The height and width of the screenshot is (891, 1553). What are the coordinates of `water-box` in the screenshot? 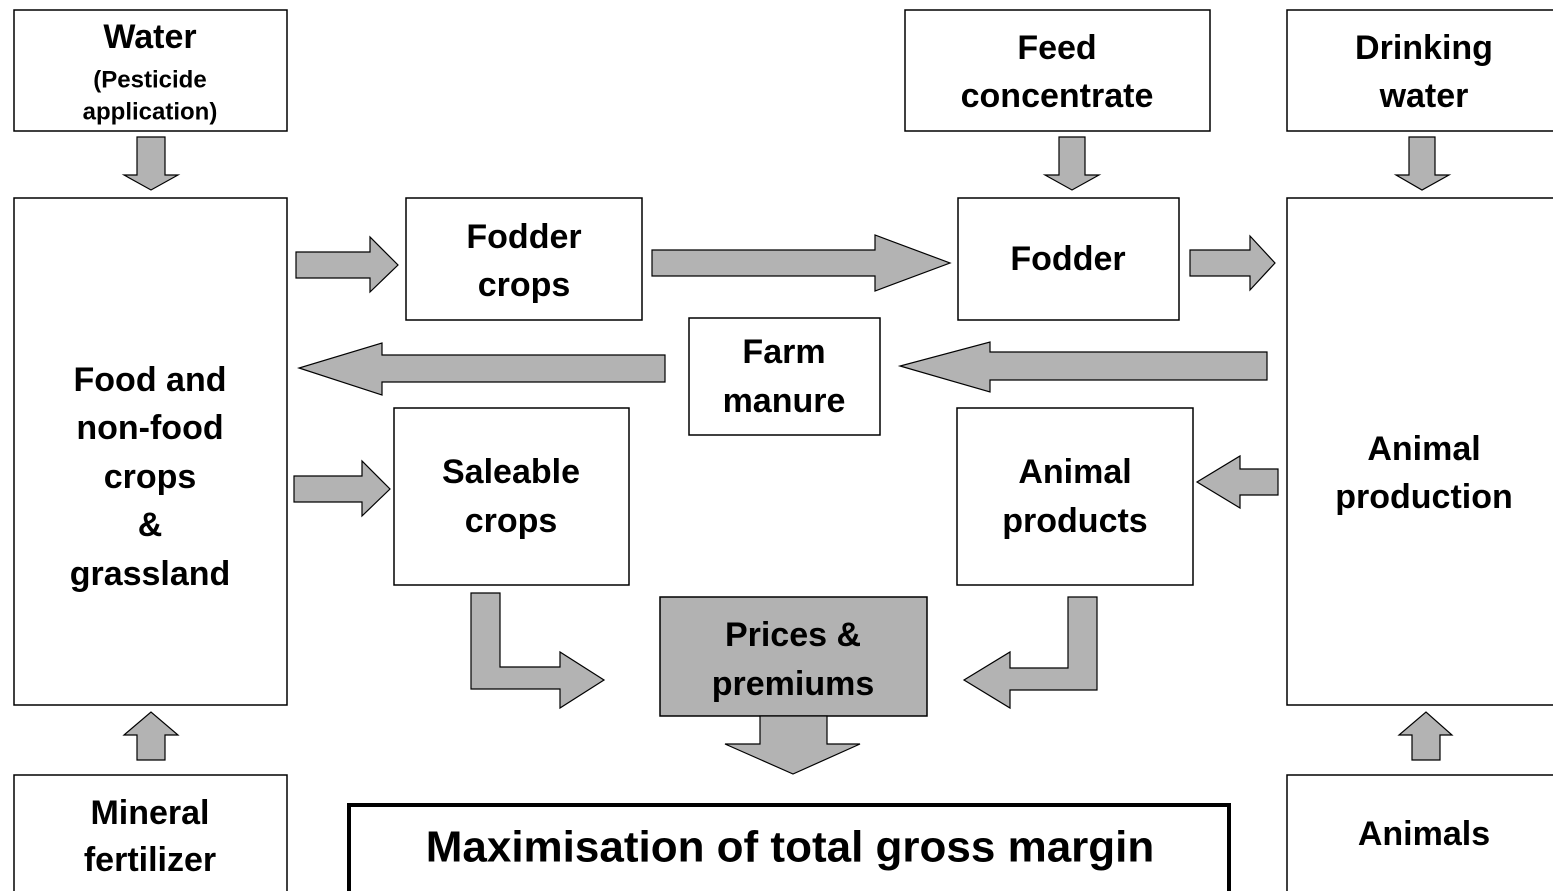 It's located at (150, 70).